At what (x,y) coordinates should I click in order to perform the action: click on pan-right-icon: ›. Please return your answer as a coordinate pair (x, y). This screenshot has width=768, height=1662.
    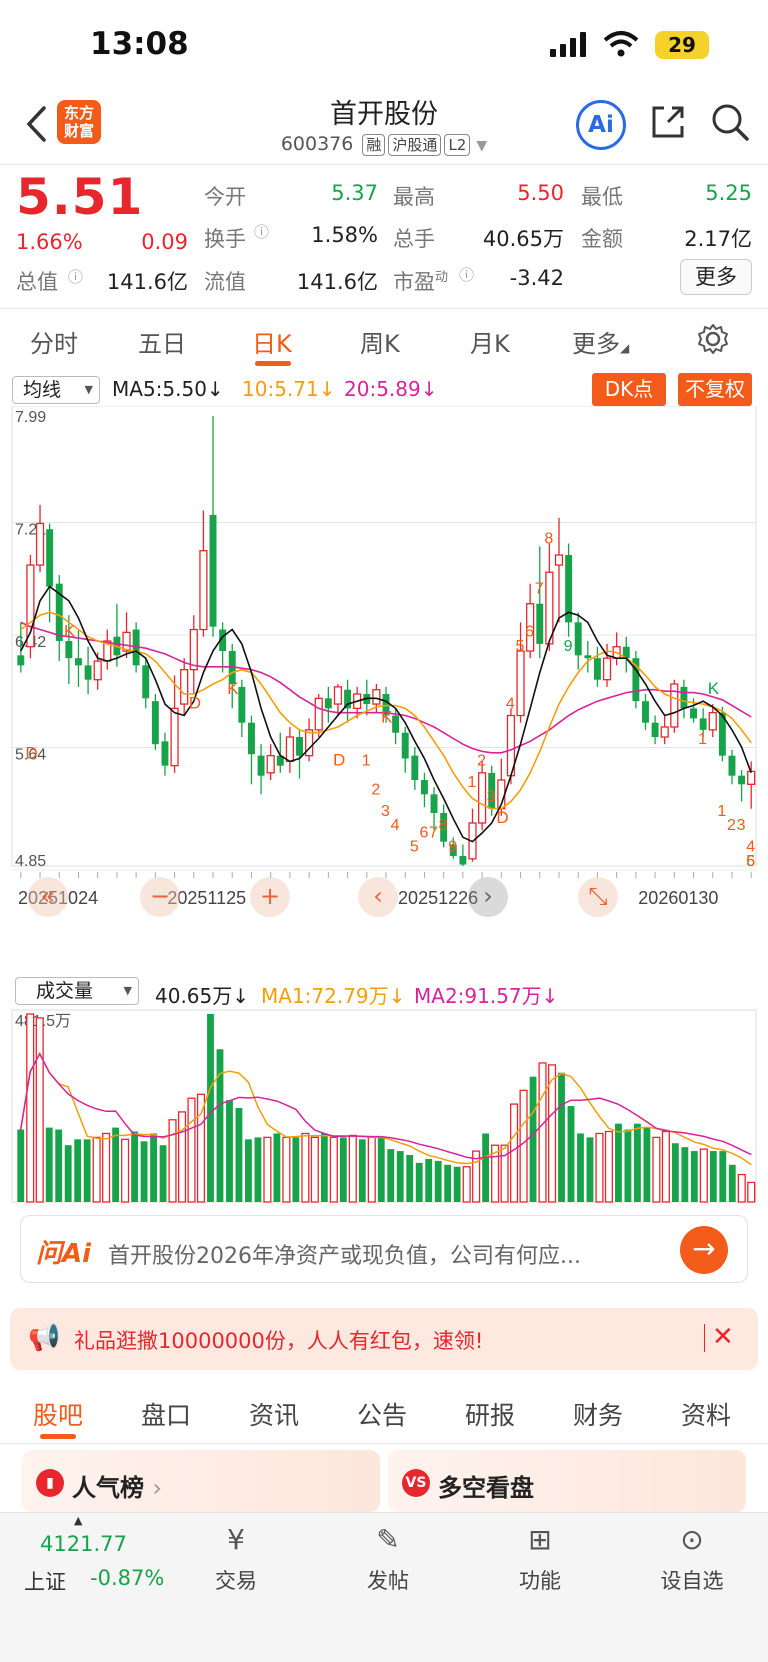
    Looking at the image, I should click on (488, 897).